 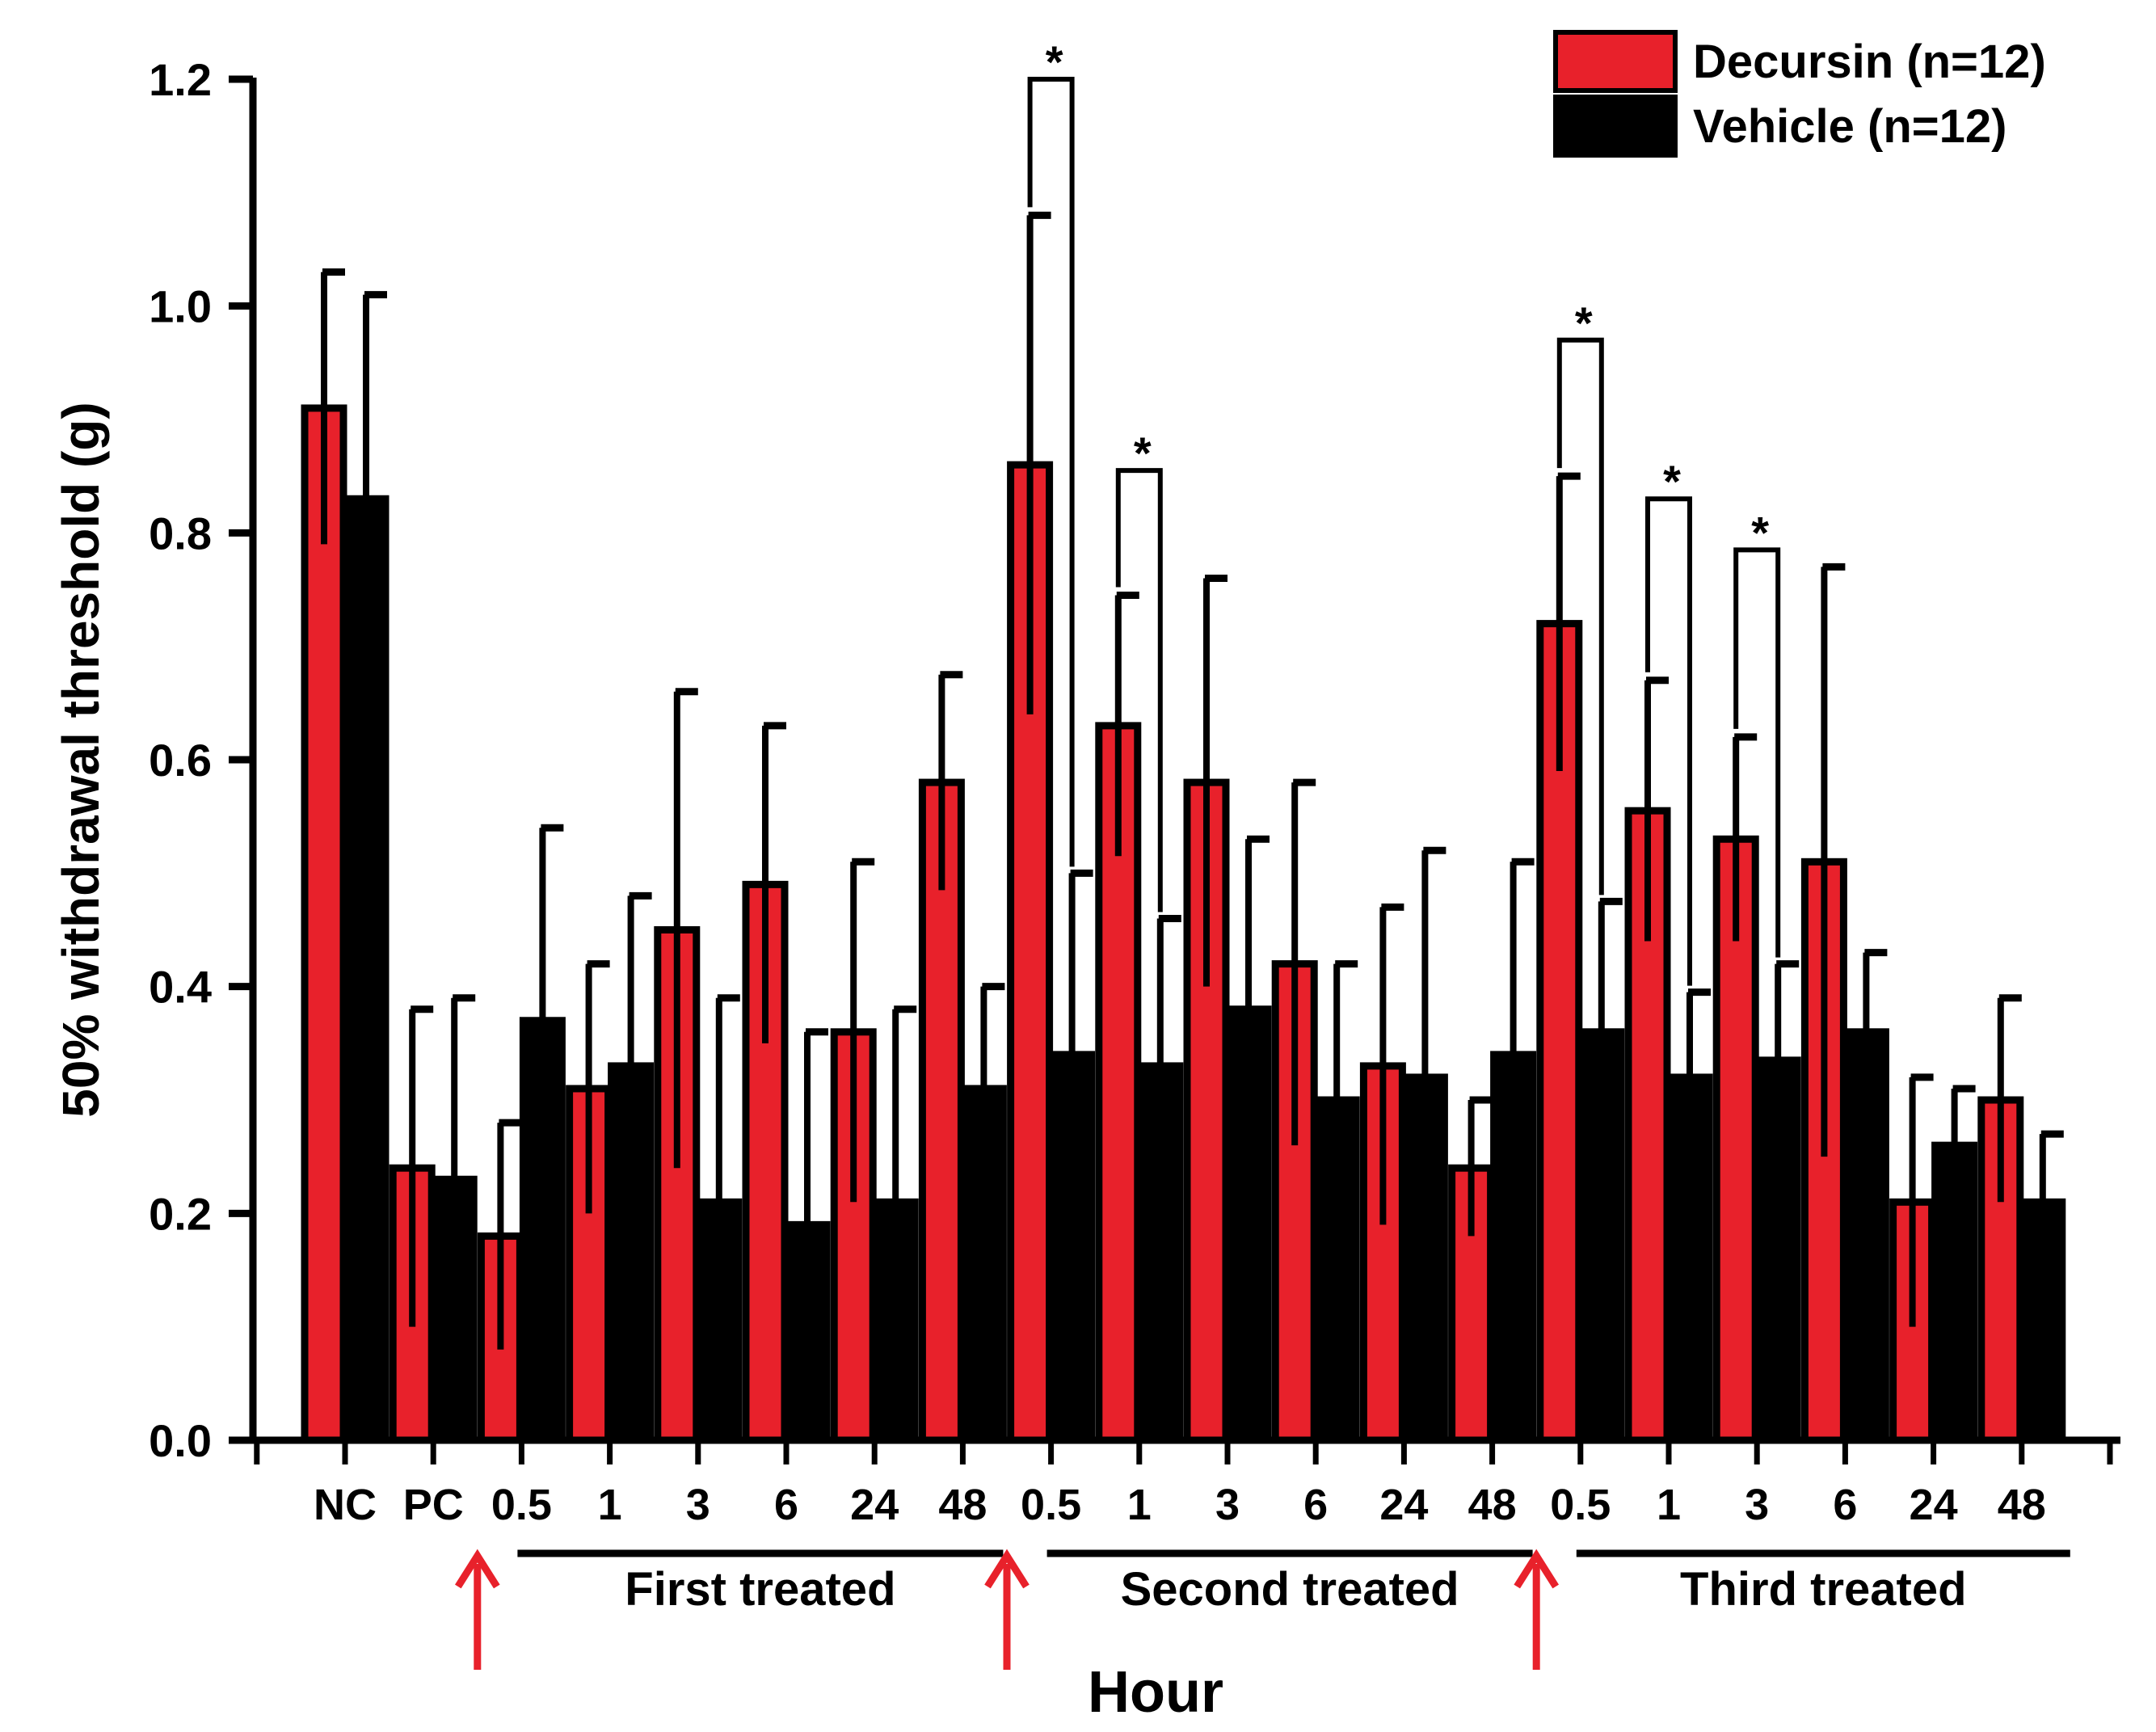 What do you see at coordinates (1139, 1505) in the screenshot?
I see `x-tick-label-9: 1` at bounding box center [1139, 1505].